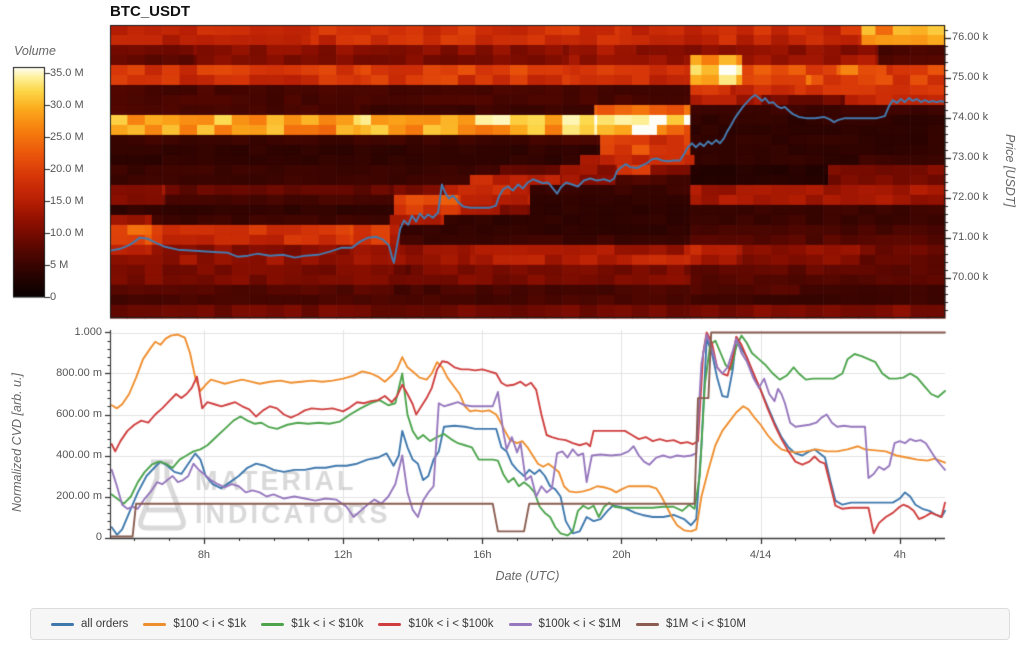 Image resolution: width=1024 pixels, height=645 pixels. I want to click on price-tick-label: 76.00 k, so click(970, 37).